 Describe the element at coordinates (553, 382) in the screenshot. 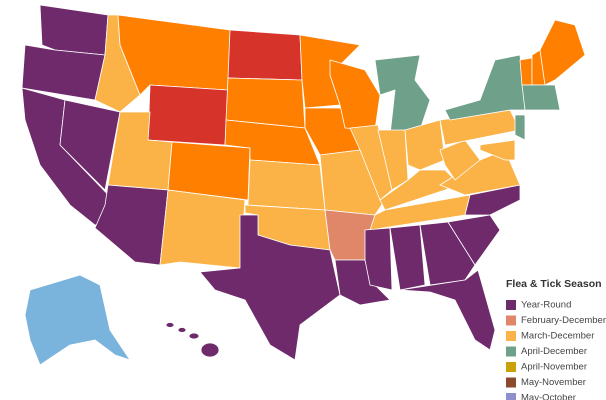

I see `legend-label: May-November` at that location.